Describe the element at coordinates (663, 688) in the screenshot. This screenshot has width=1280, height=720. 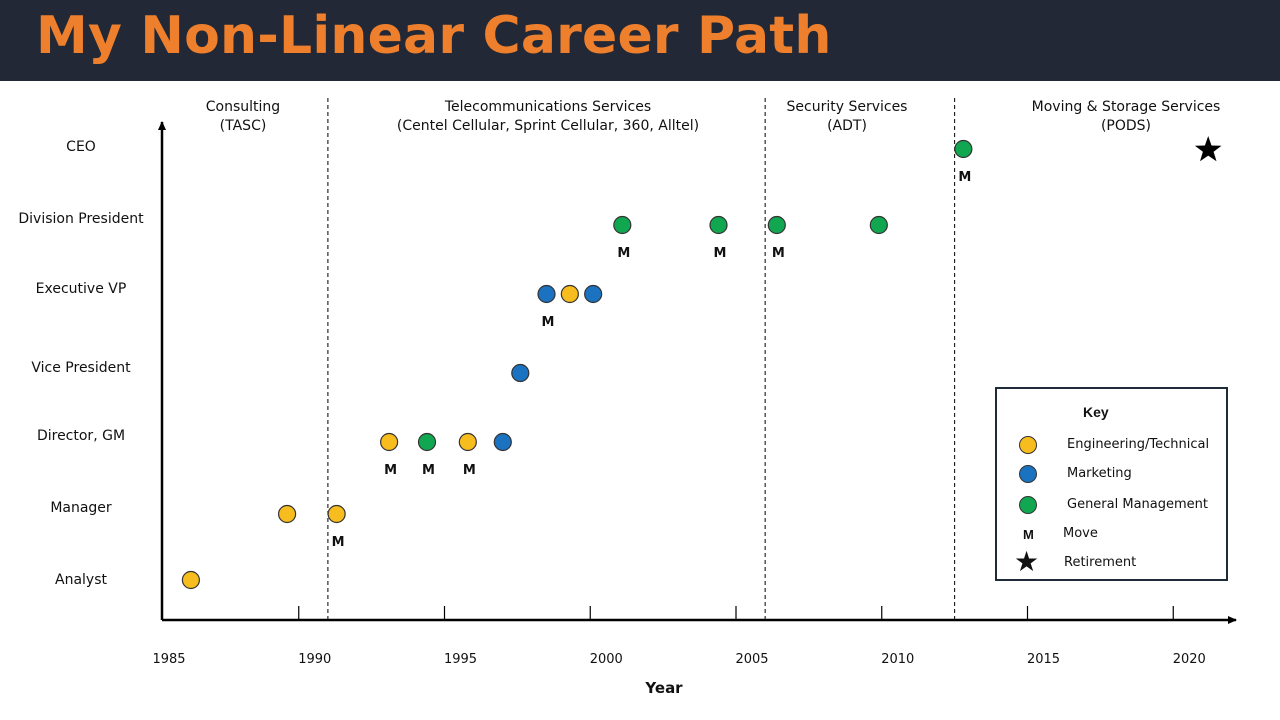
I see `x-axis-label: Year` at that location.